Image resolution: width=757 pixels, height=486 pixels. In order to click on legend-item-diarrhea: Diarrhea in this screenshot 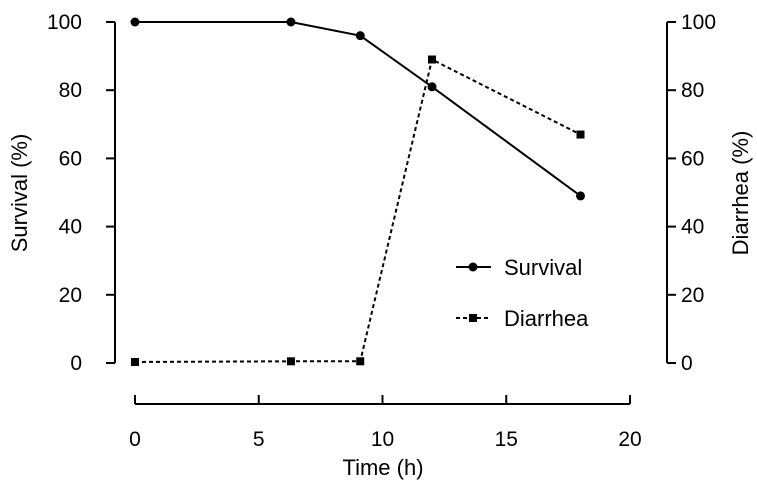, I will do `click(522, 318)`.